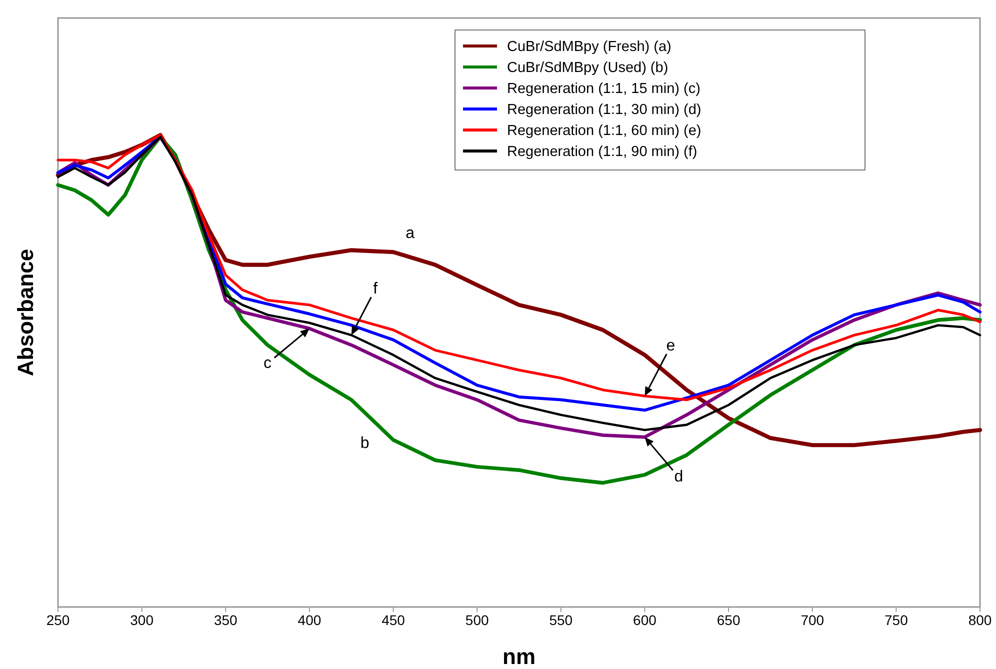  Describe the element at coordinates (310, 620) in the screenshot. I see `x-tick-label: 400` at that location.